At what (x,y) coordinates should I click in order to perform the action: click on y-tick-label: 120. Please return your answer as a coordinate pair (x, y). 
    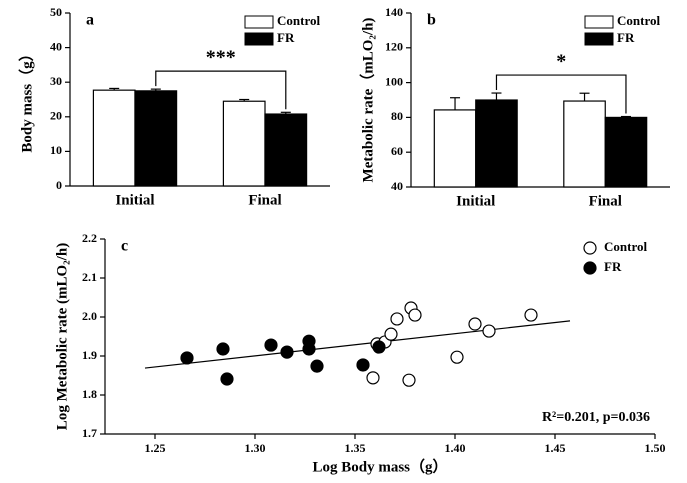
    Looking at the image, I should click on (394, 47).